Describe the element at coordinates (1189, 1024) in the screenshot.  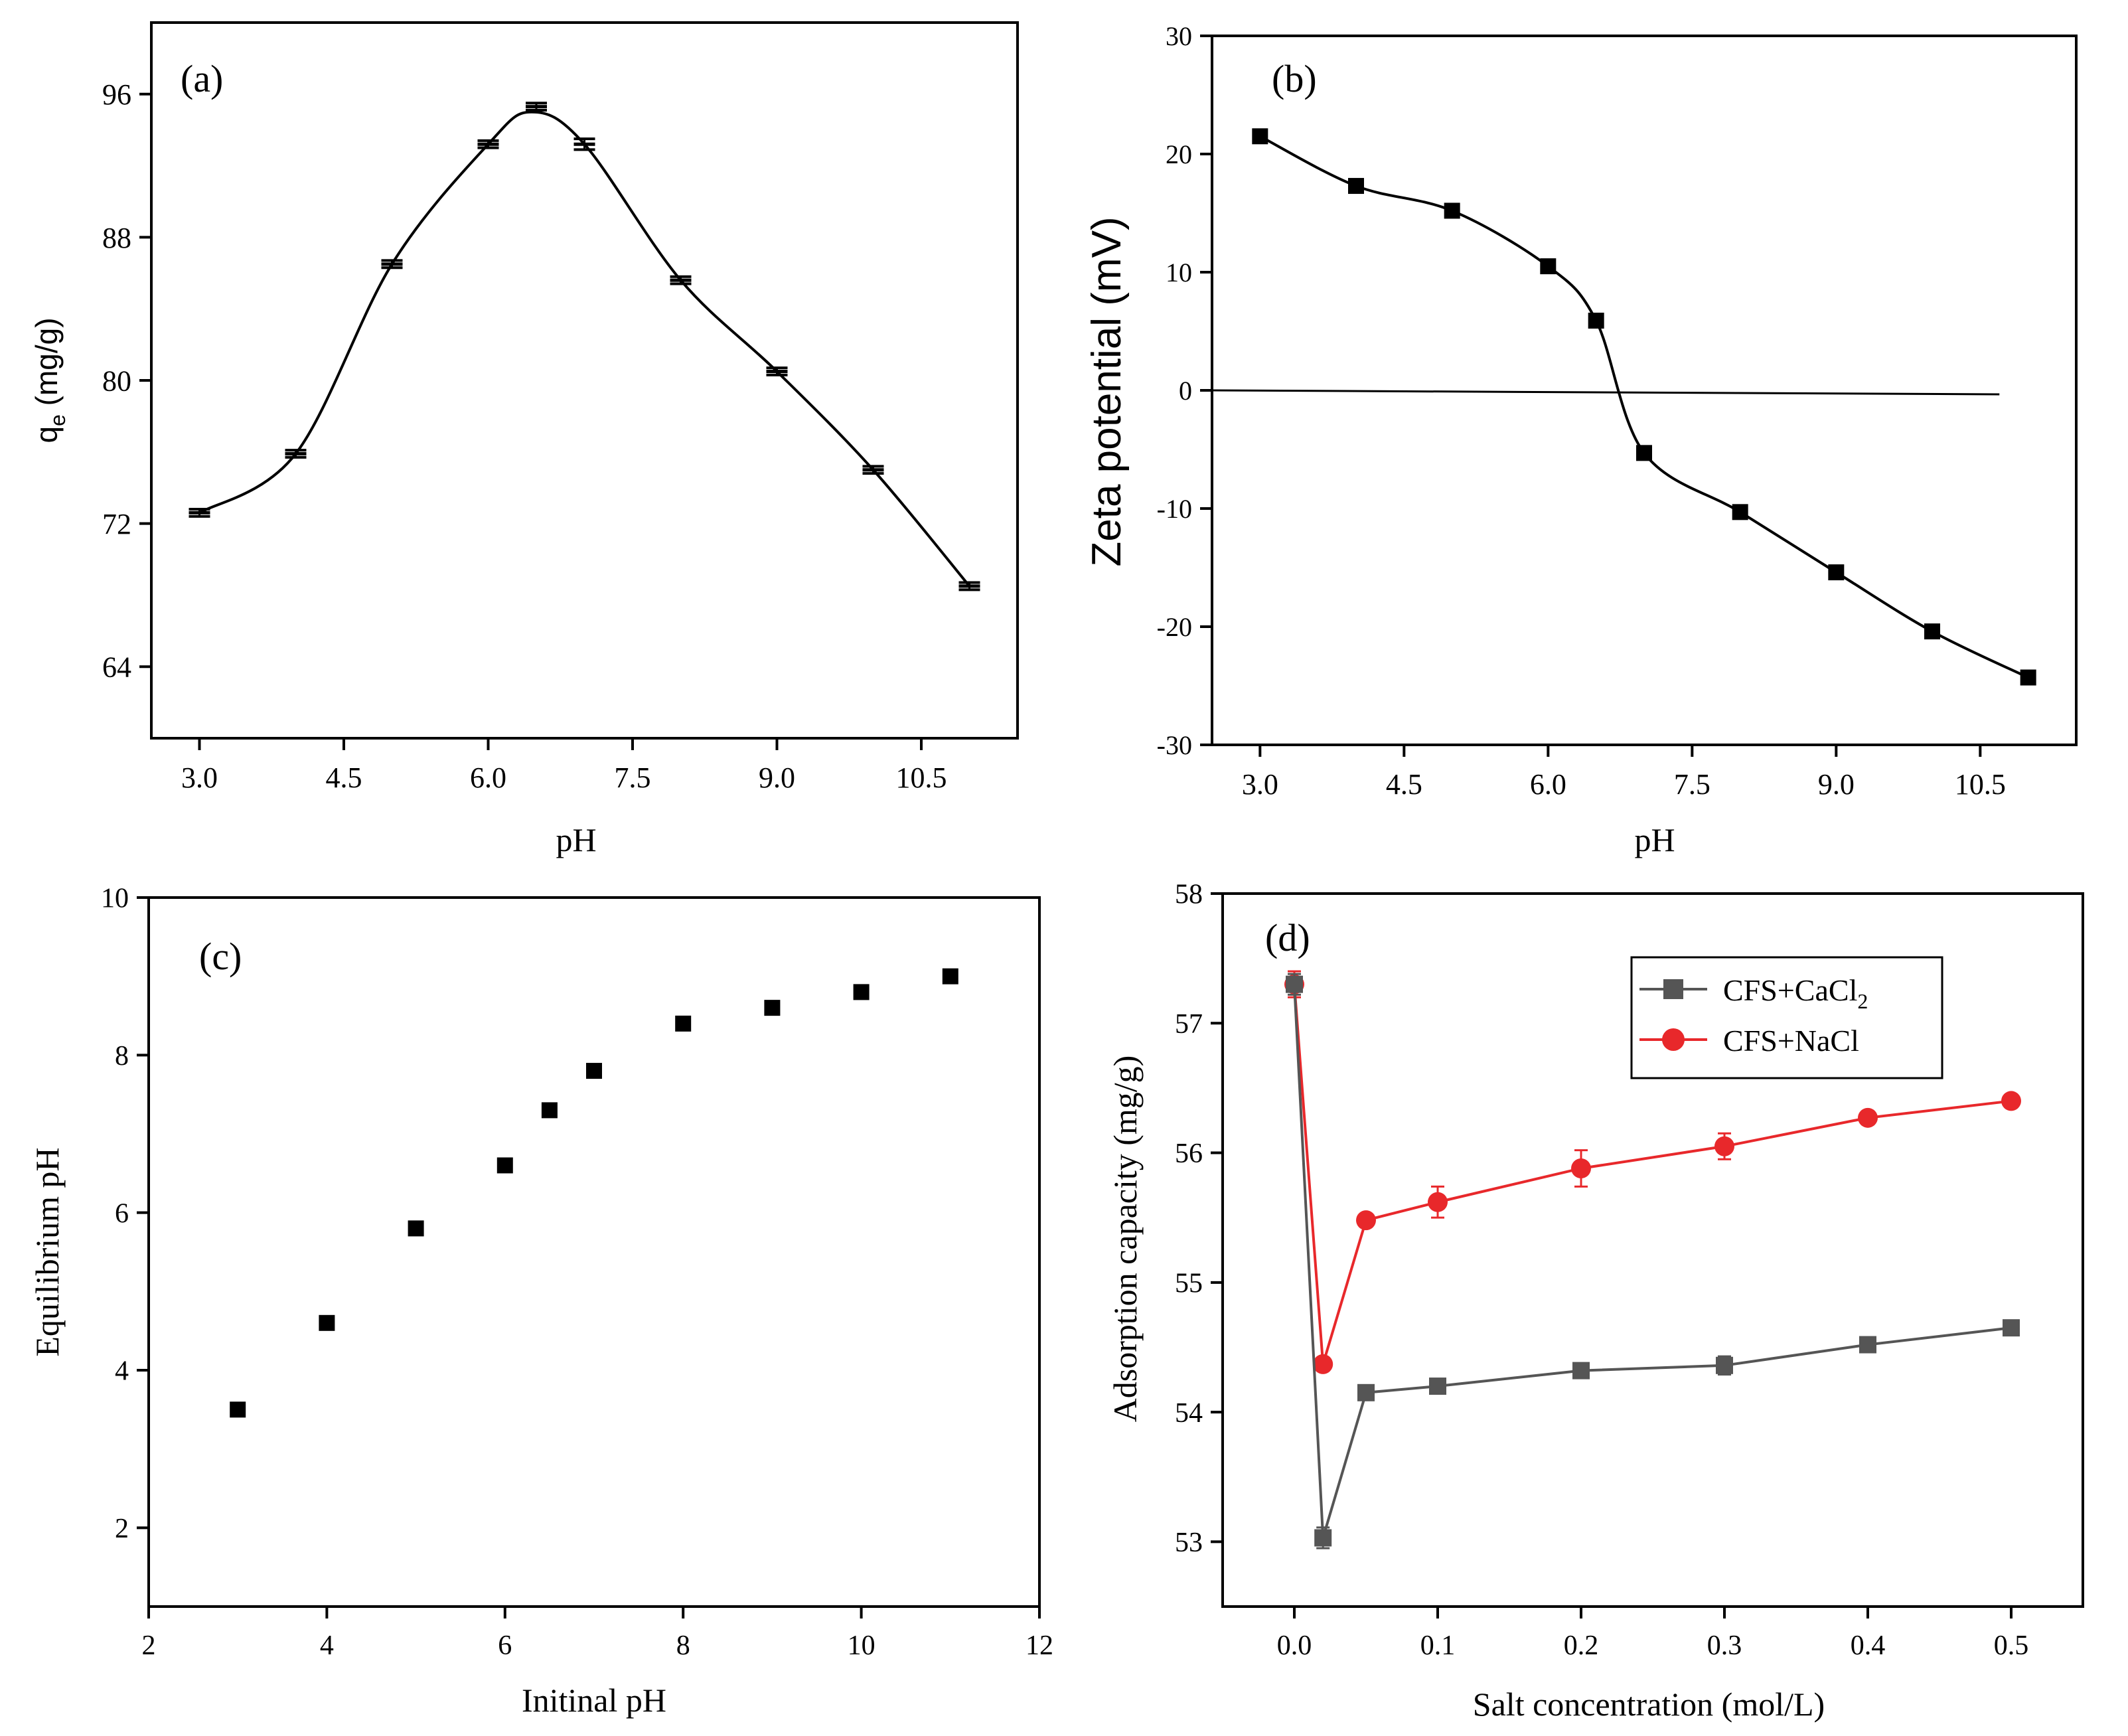
I see `y-tick-label: 57` at that location.